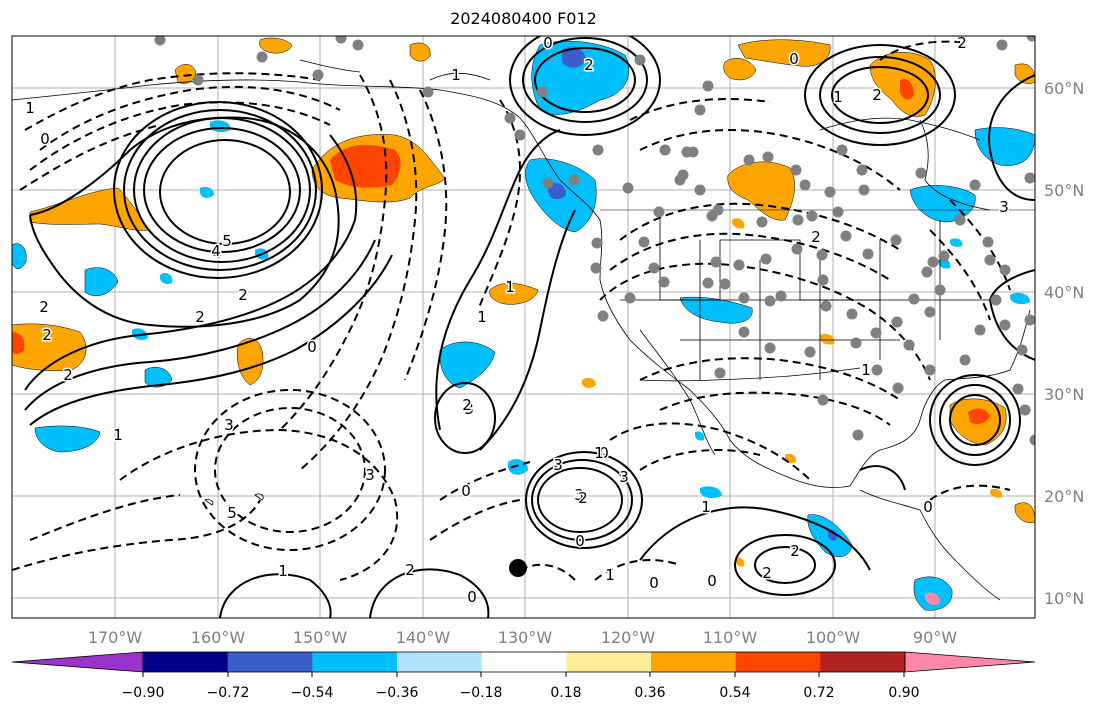 This screenshot has height=712, width=1105. Describe the element at coordinates (228, 693) in the screenshot. I see `colorbar-tick-label: −0.72` at that location.